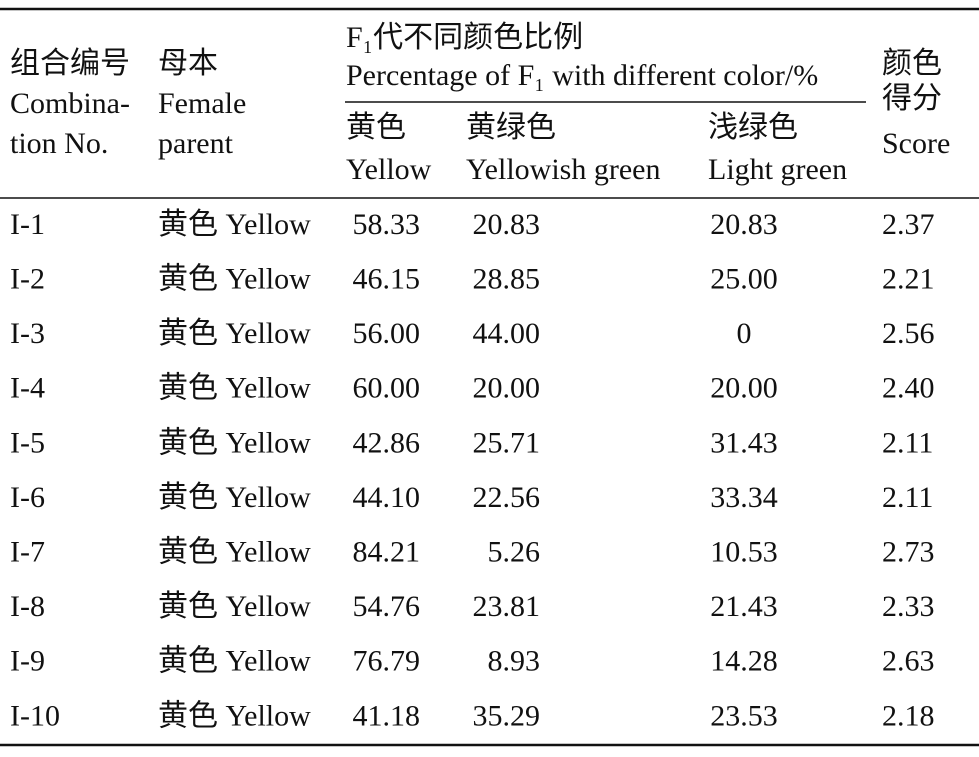 The width and height of the screenshot is (979, 757). I want to click on table-cell: 35.29, so click(507, 715).